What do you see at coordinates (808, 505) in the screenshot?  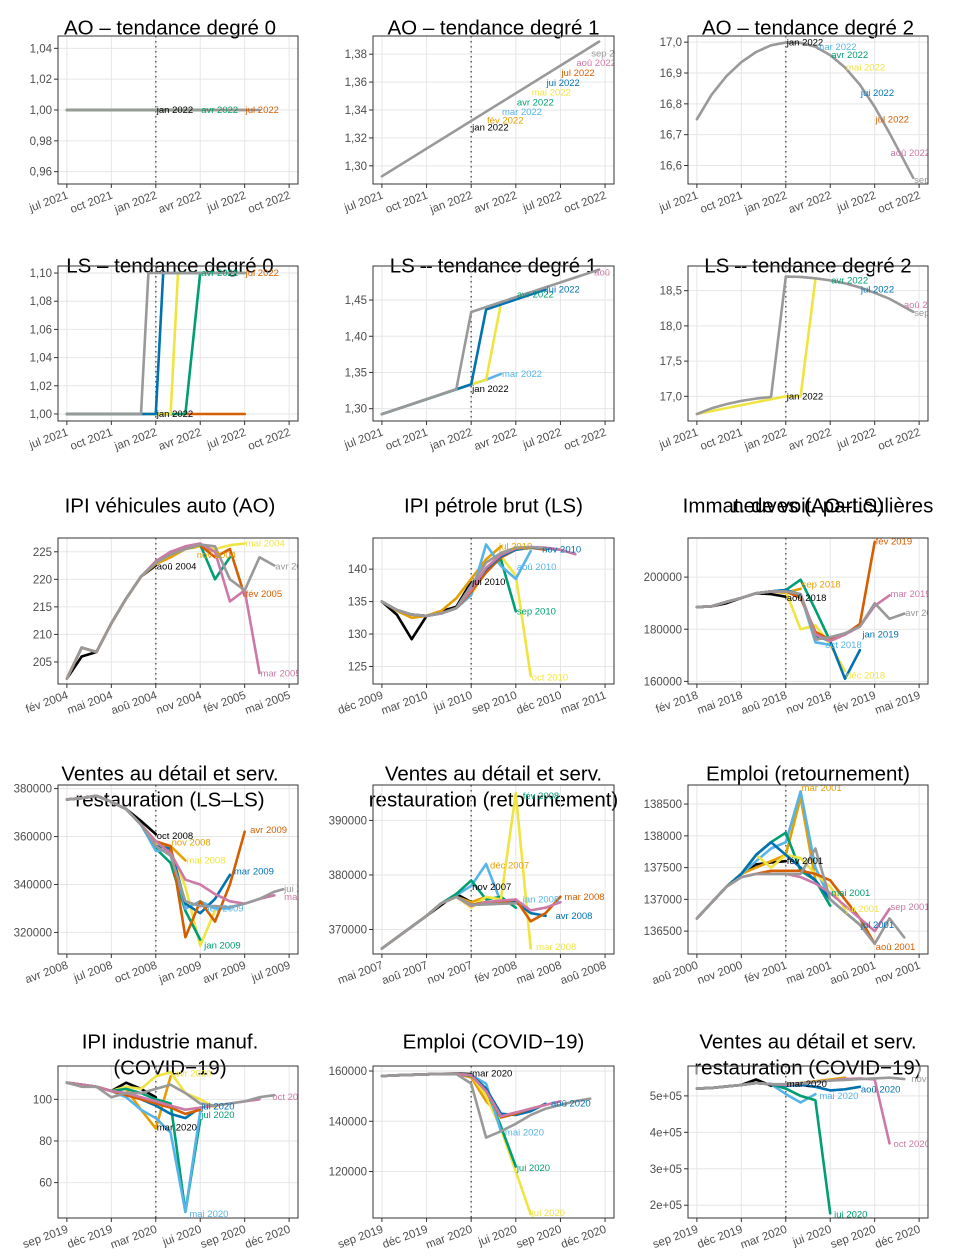 I see `chart-title: neuves (AO–LS)` at bounding box center [808, 505].